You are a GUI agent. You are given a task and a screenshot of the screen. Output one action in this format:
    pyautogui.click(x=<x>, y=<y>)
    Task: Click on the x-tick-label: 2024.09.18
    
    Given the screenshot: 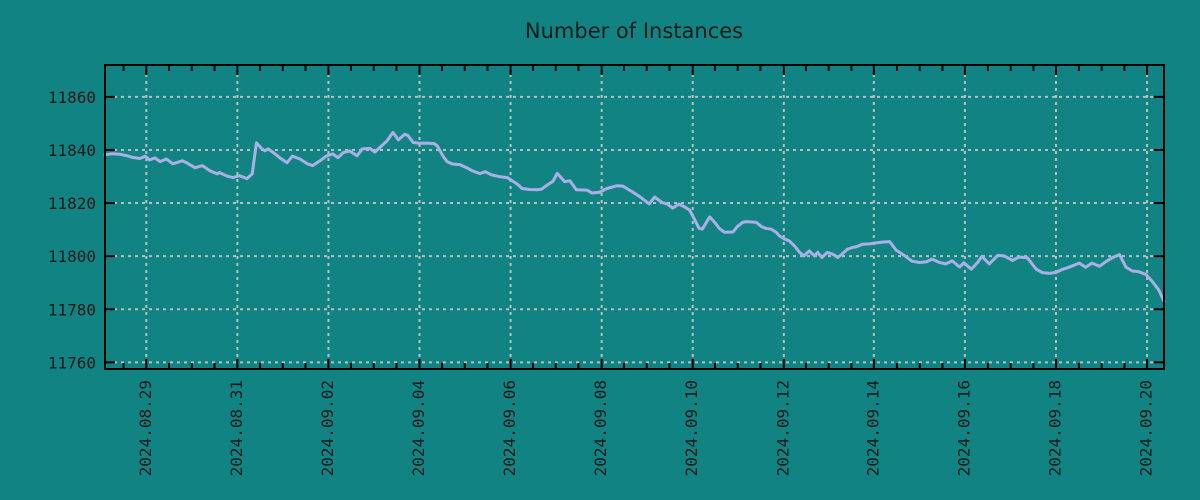 What is the action you would take?
    pyautogui.click(x=1054, y=428)
    